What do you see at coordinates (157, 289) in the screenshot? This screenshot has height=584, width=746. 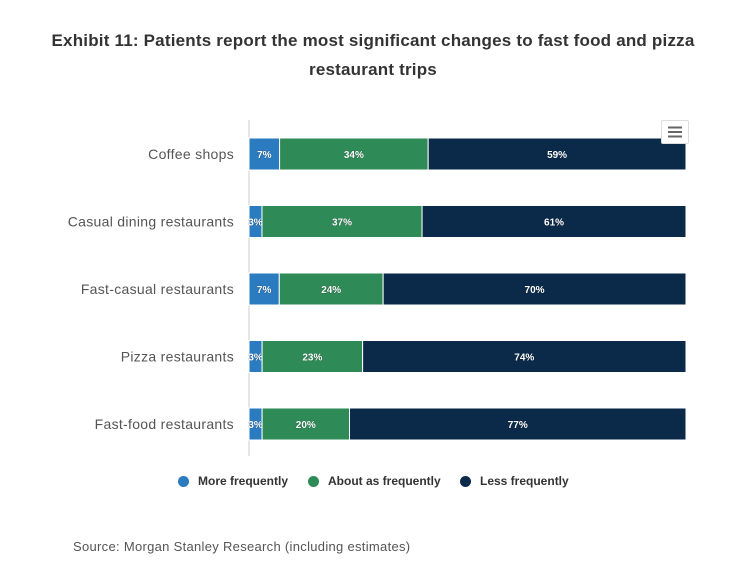 I see `category-label-fast-casual-restaurants: Fast-casual restaurants` at bounding box center [157, 289].